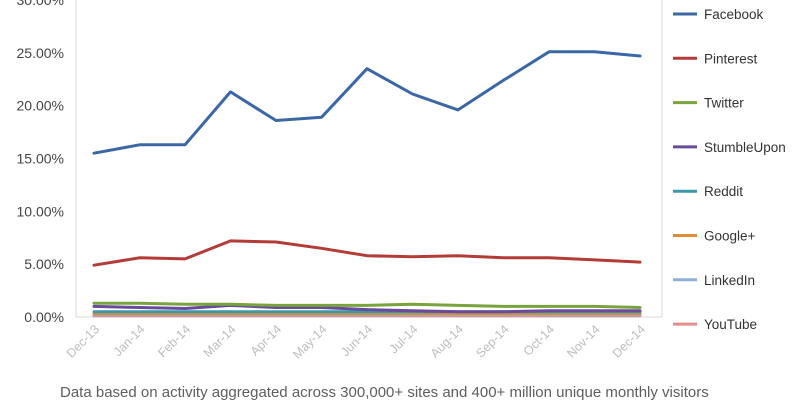 The width and height of the screenshot is (800, 410). I want to click on x-tick-label: Feb-14, so click(174, 341).